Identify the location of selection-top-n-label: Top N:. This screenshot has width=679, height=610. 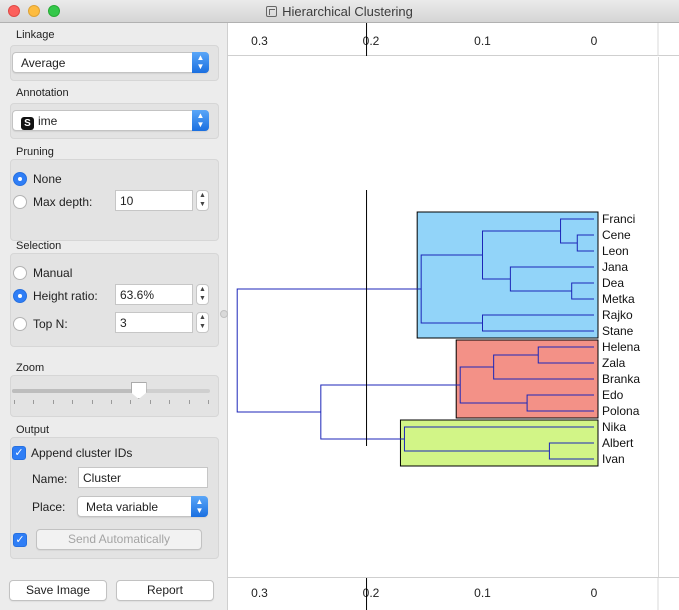
(50, 324).